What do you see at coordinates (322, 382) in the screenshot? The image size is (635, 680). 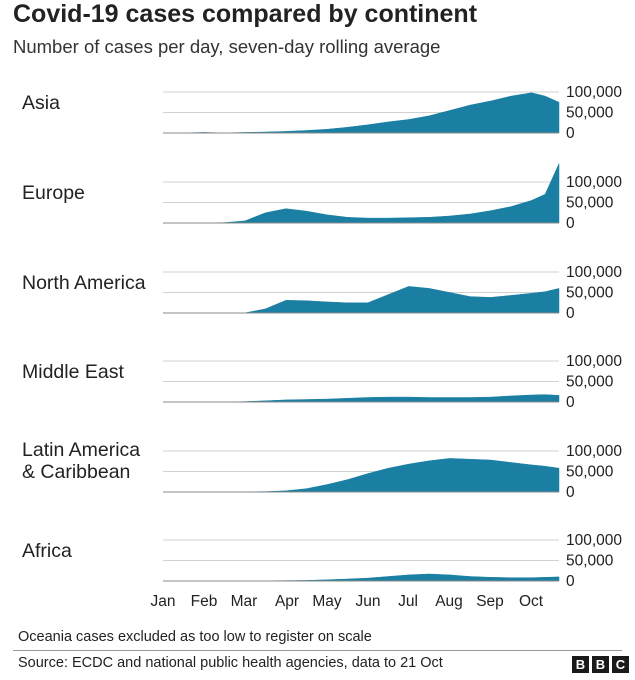 I see `panel-3: 100,000 50,000 0 Middle East` at bounding box center [322, 382].